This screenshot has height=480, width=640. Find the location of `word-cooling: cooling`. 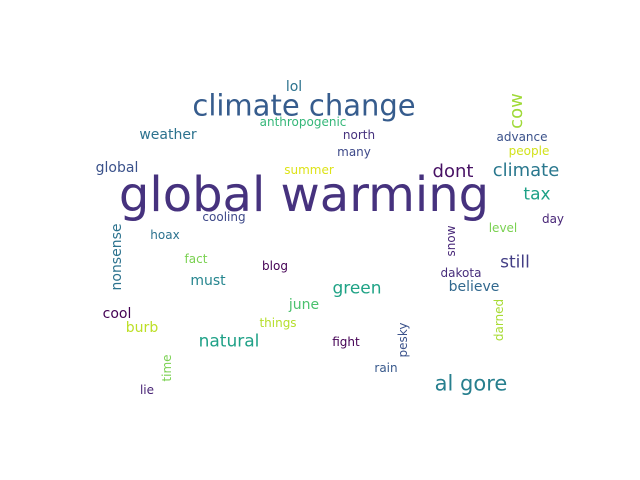

word-cooling: cooling is located at coordinates (224, 217).